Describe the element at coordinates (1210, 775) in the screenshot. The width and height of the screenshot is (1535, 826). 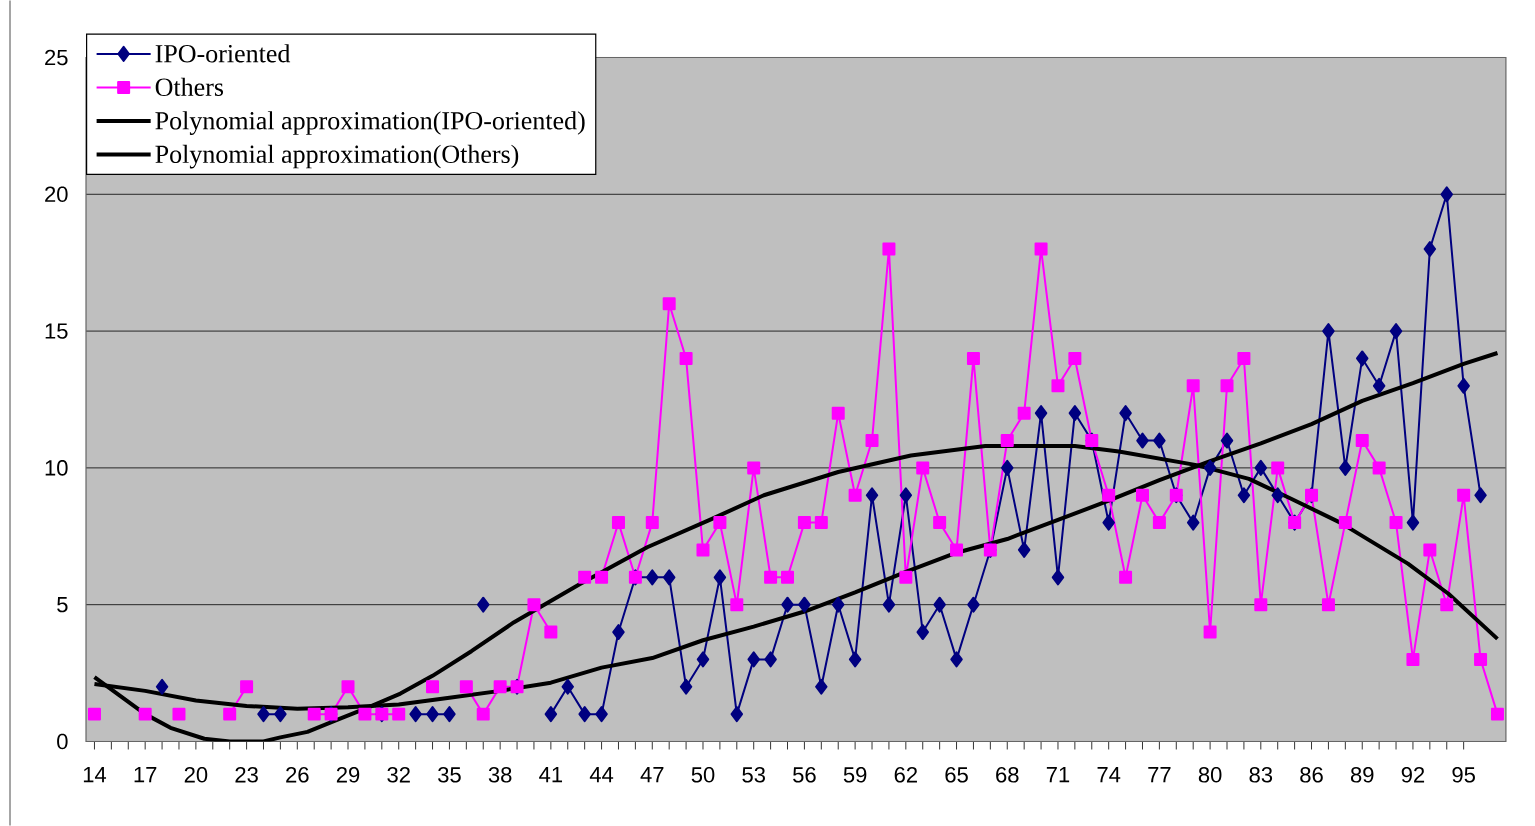
I see `x-tick-label: 80` at that location.